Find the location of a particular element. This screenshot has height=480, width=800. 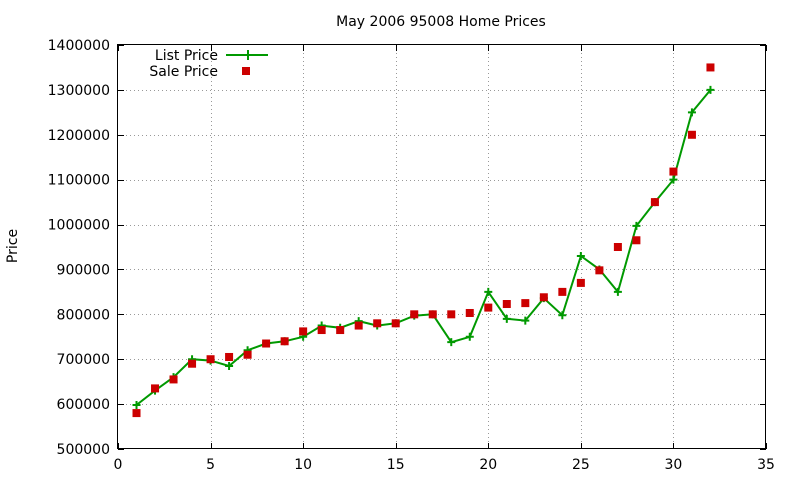

y-axis-label: Price is located at coordinates (13, 246).